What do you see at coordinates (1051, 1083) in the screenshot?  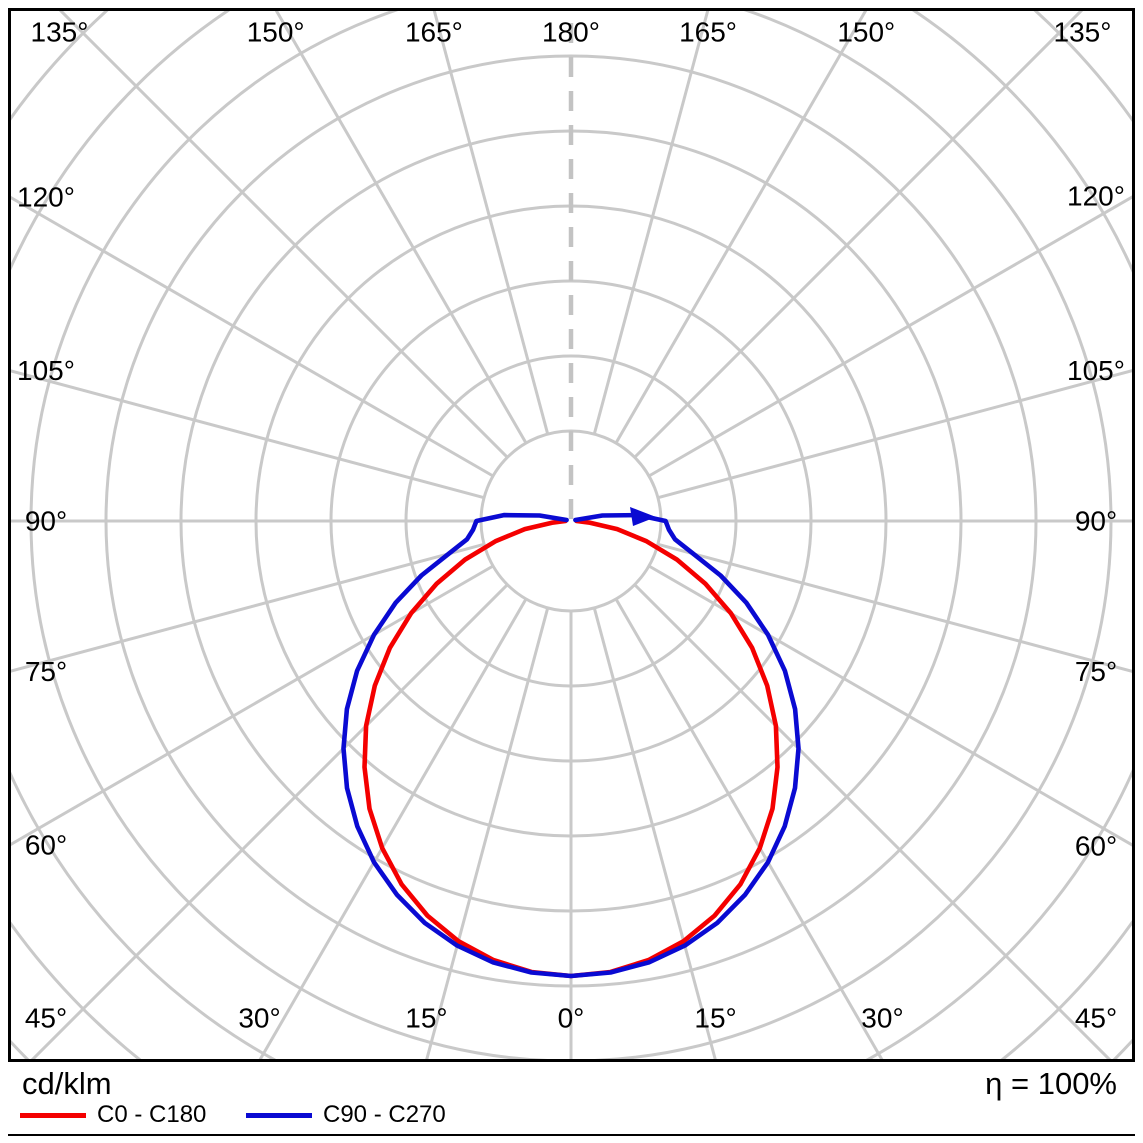 I see `efficiency-label: η = 100%` at bounding box center [1051, 1083].